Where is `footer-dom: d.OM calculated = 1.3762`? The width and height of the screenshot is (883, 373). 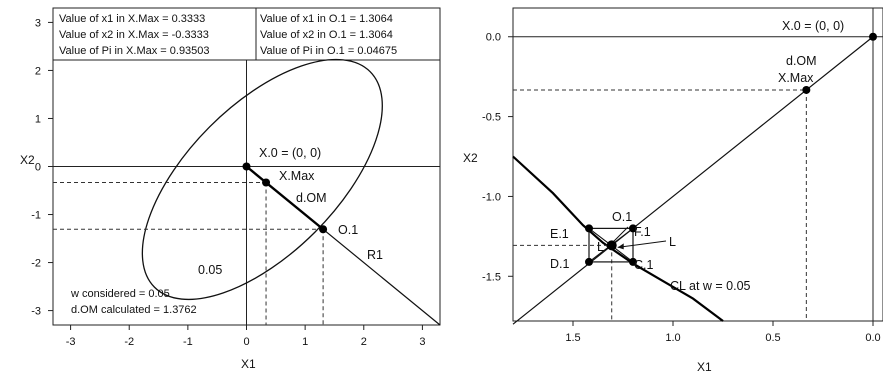 footer-dom: d.OM calculated = 1.3762 is located at coordinates (134, 310).